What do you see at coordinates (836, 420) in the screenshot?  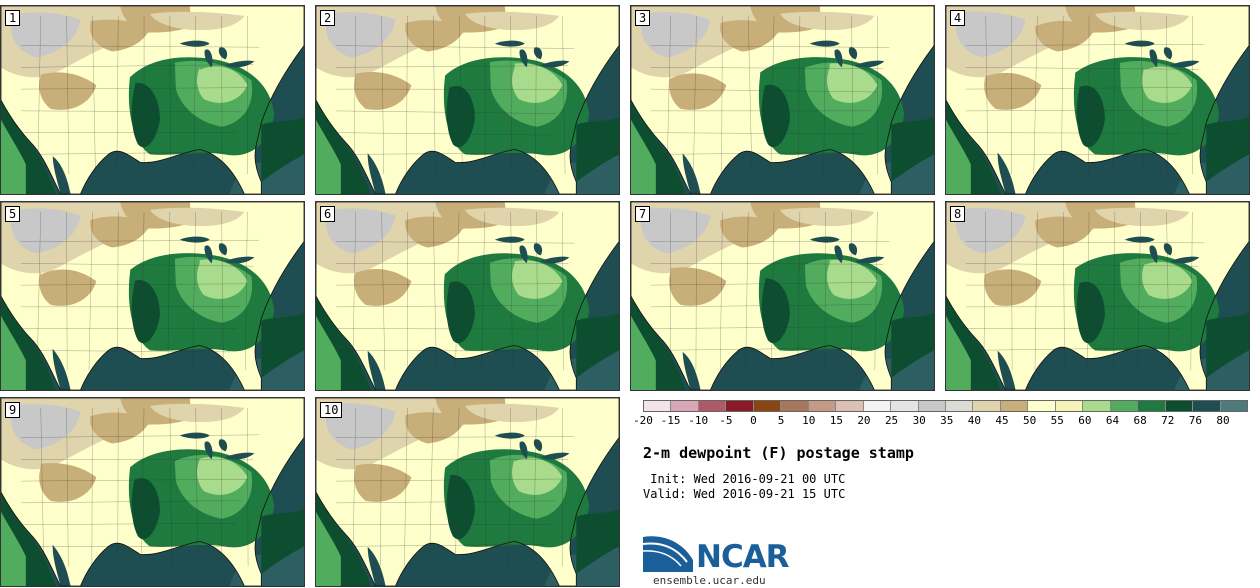 I see `colorbar-tick-label: 15` at bounding box center [836, 420].